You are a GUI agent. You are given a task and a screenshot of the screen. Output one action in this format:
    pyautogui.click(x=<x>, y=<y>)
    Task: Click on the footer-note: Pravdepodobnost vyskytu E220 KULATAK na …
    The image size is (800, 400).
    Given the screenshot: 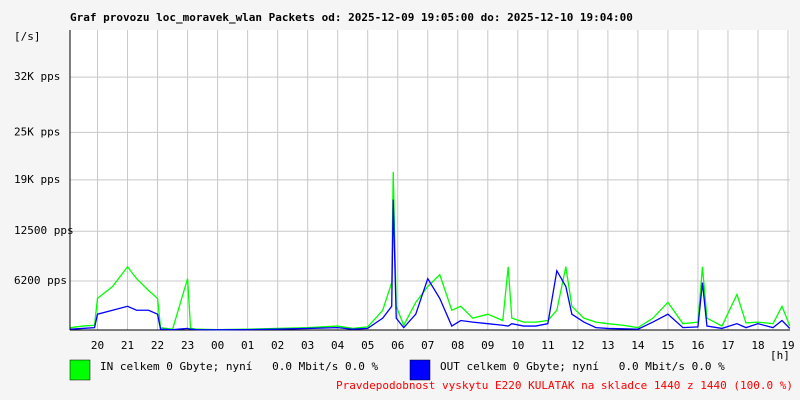 What is the action you would take?
    pyautogui.click(x=564, y=385)
    